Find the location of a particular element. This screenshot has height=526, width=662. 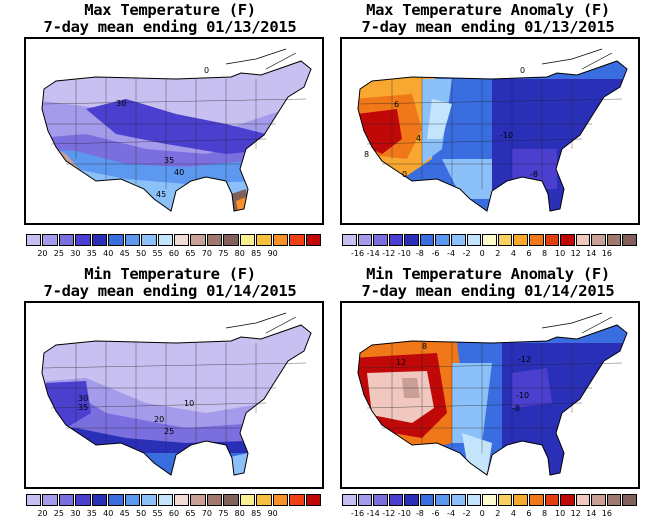

map-label: -8 is located at coordinates (516, 408).